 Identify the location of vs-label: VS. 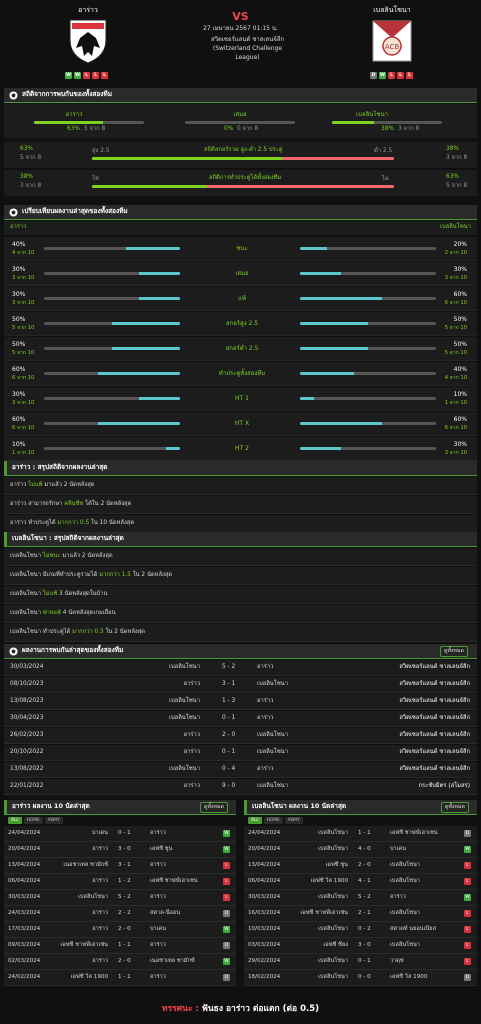
(240, 16).